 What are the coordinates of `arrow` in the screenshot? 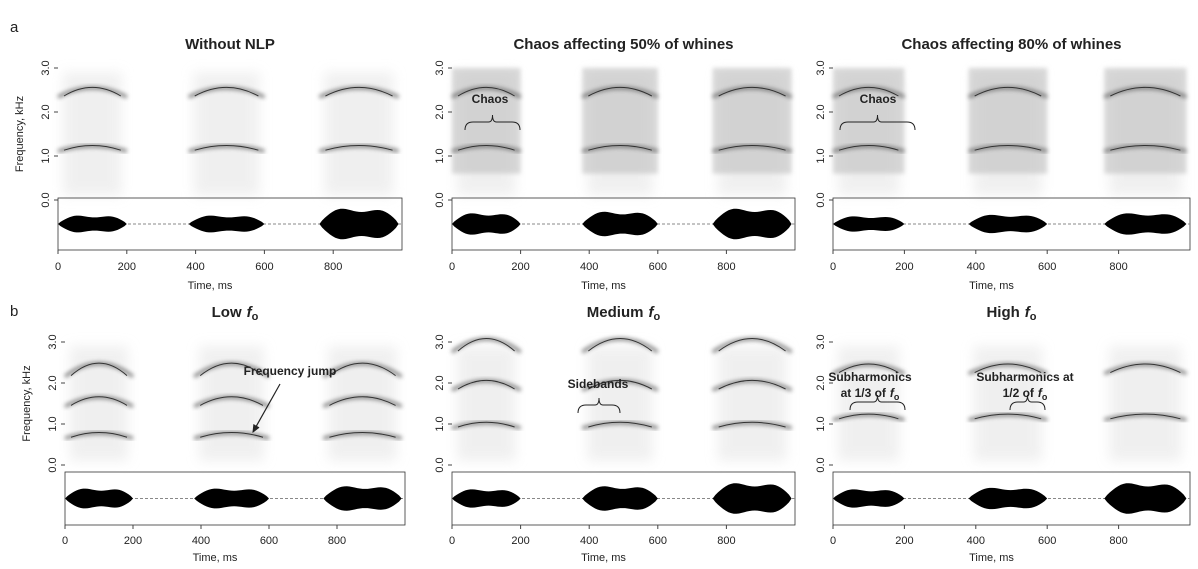 It's located at (266, 408).